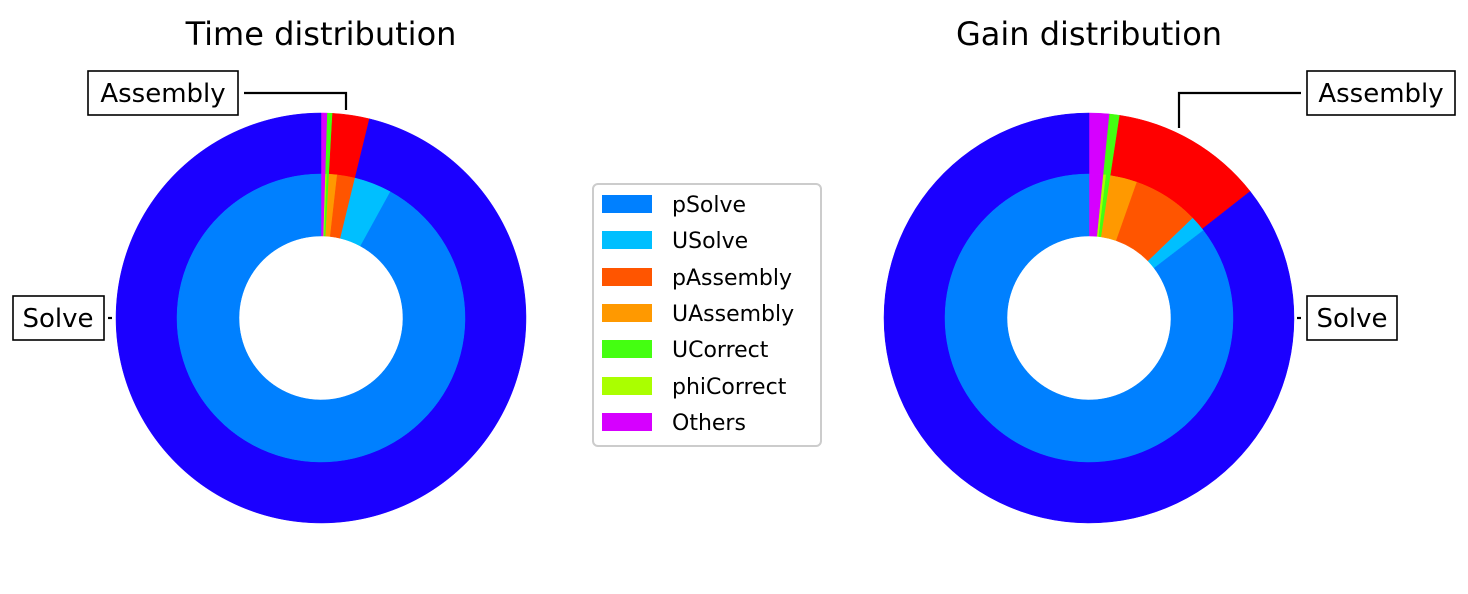  Describe the element at coordinates (710, 241) in the screenshot. I see `legend-label: USolve` at that location.